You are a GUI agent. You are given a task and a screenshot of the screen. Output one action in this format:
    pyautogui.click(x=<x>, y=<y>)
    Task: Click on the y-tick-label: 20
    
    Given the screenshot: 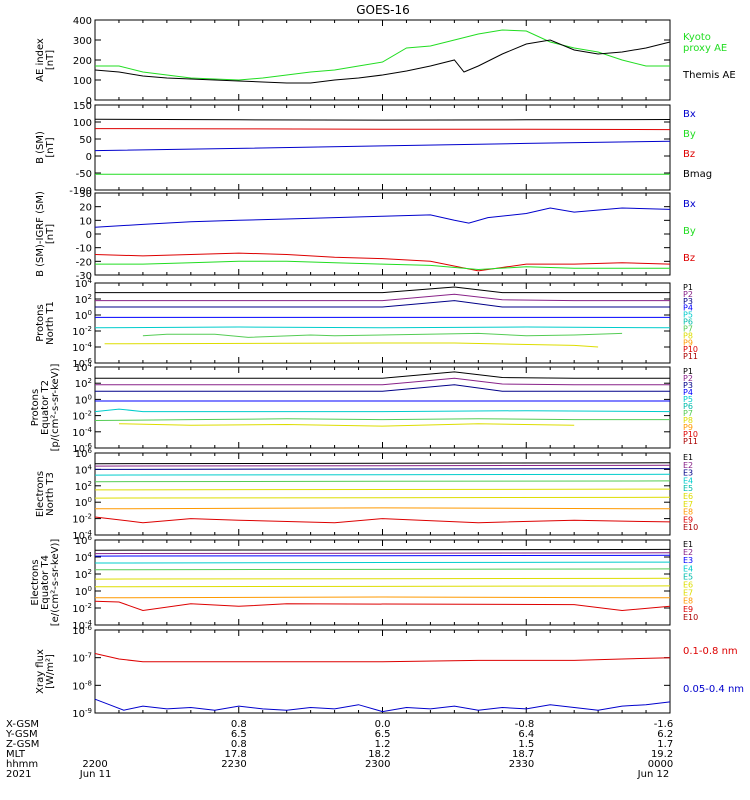 What is the action you would take?
    pyautogui.click(x=85, y=208)
    